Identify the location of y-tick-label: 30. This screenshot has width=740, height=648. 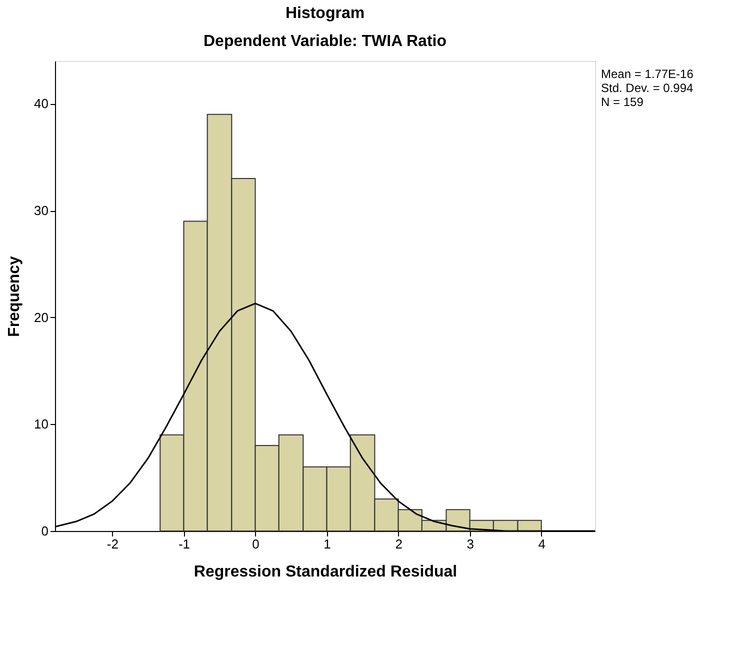
(41, 210).